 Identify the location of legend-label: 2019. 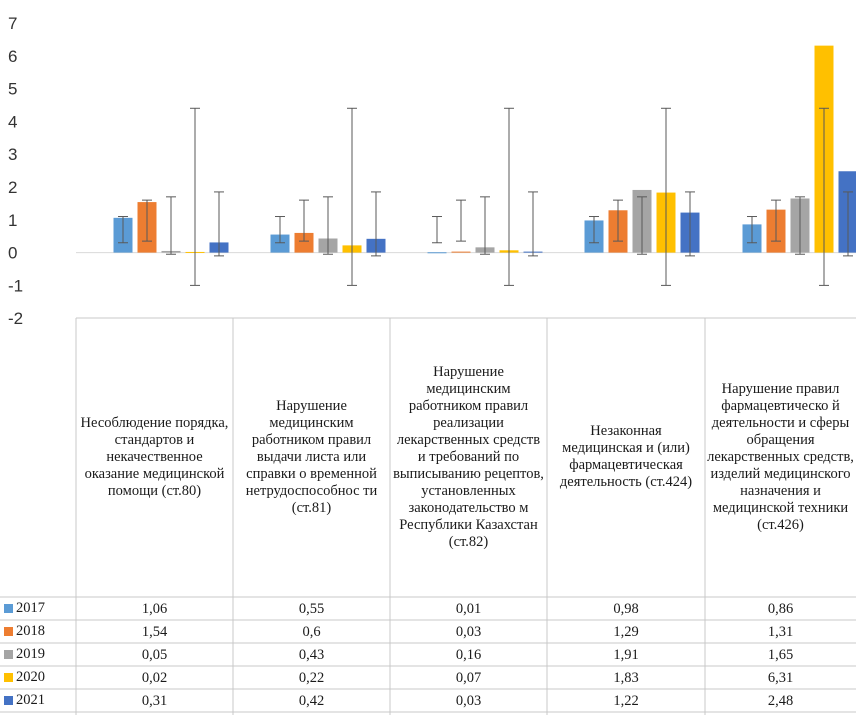
(30, 654).